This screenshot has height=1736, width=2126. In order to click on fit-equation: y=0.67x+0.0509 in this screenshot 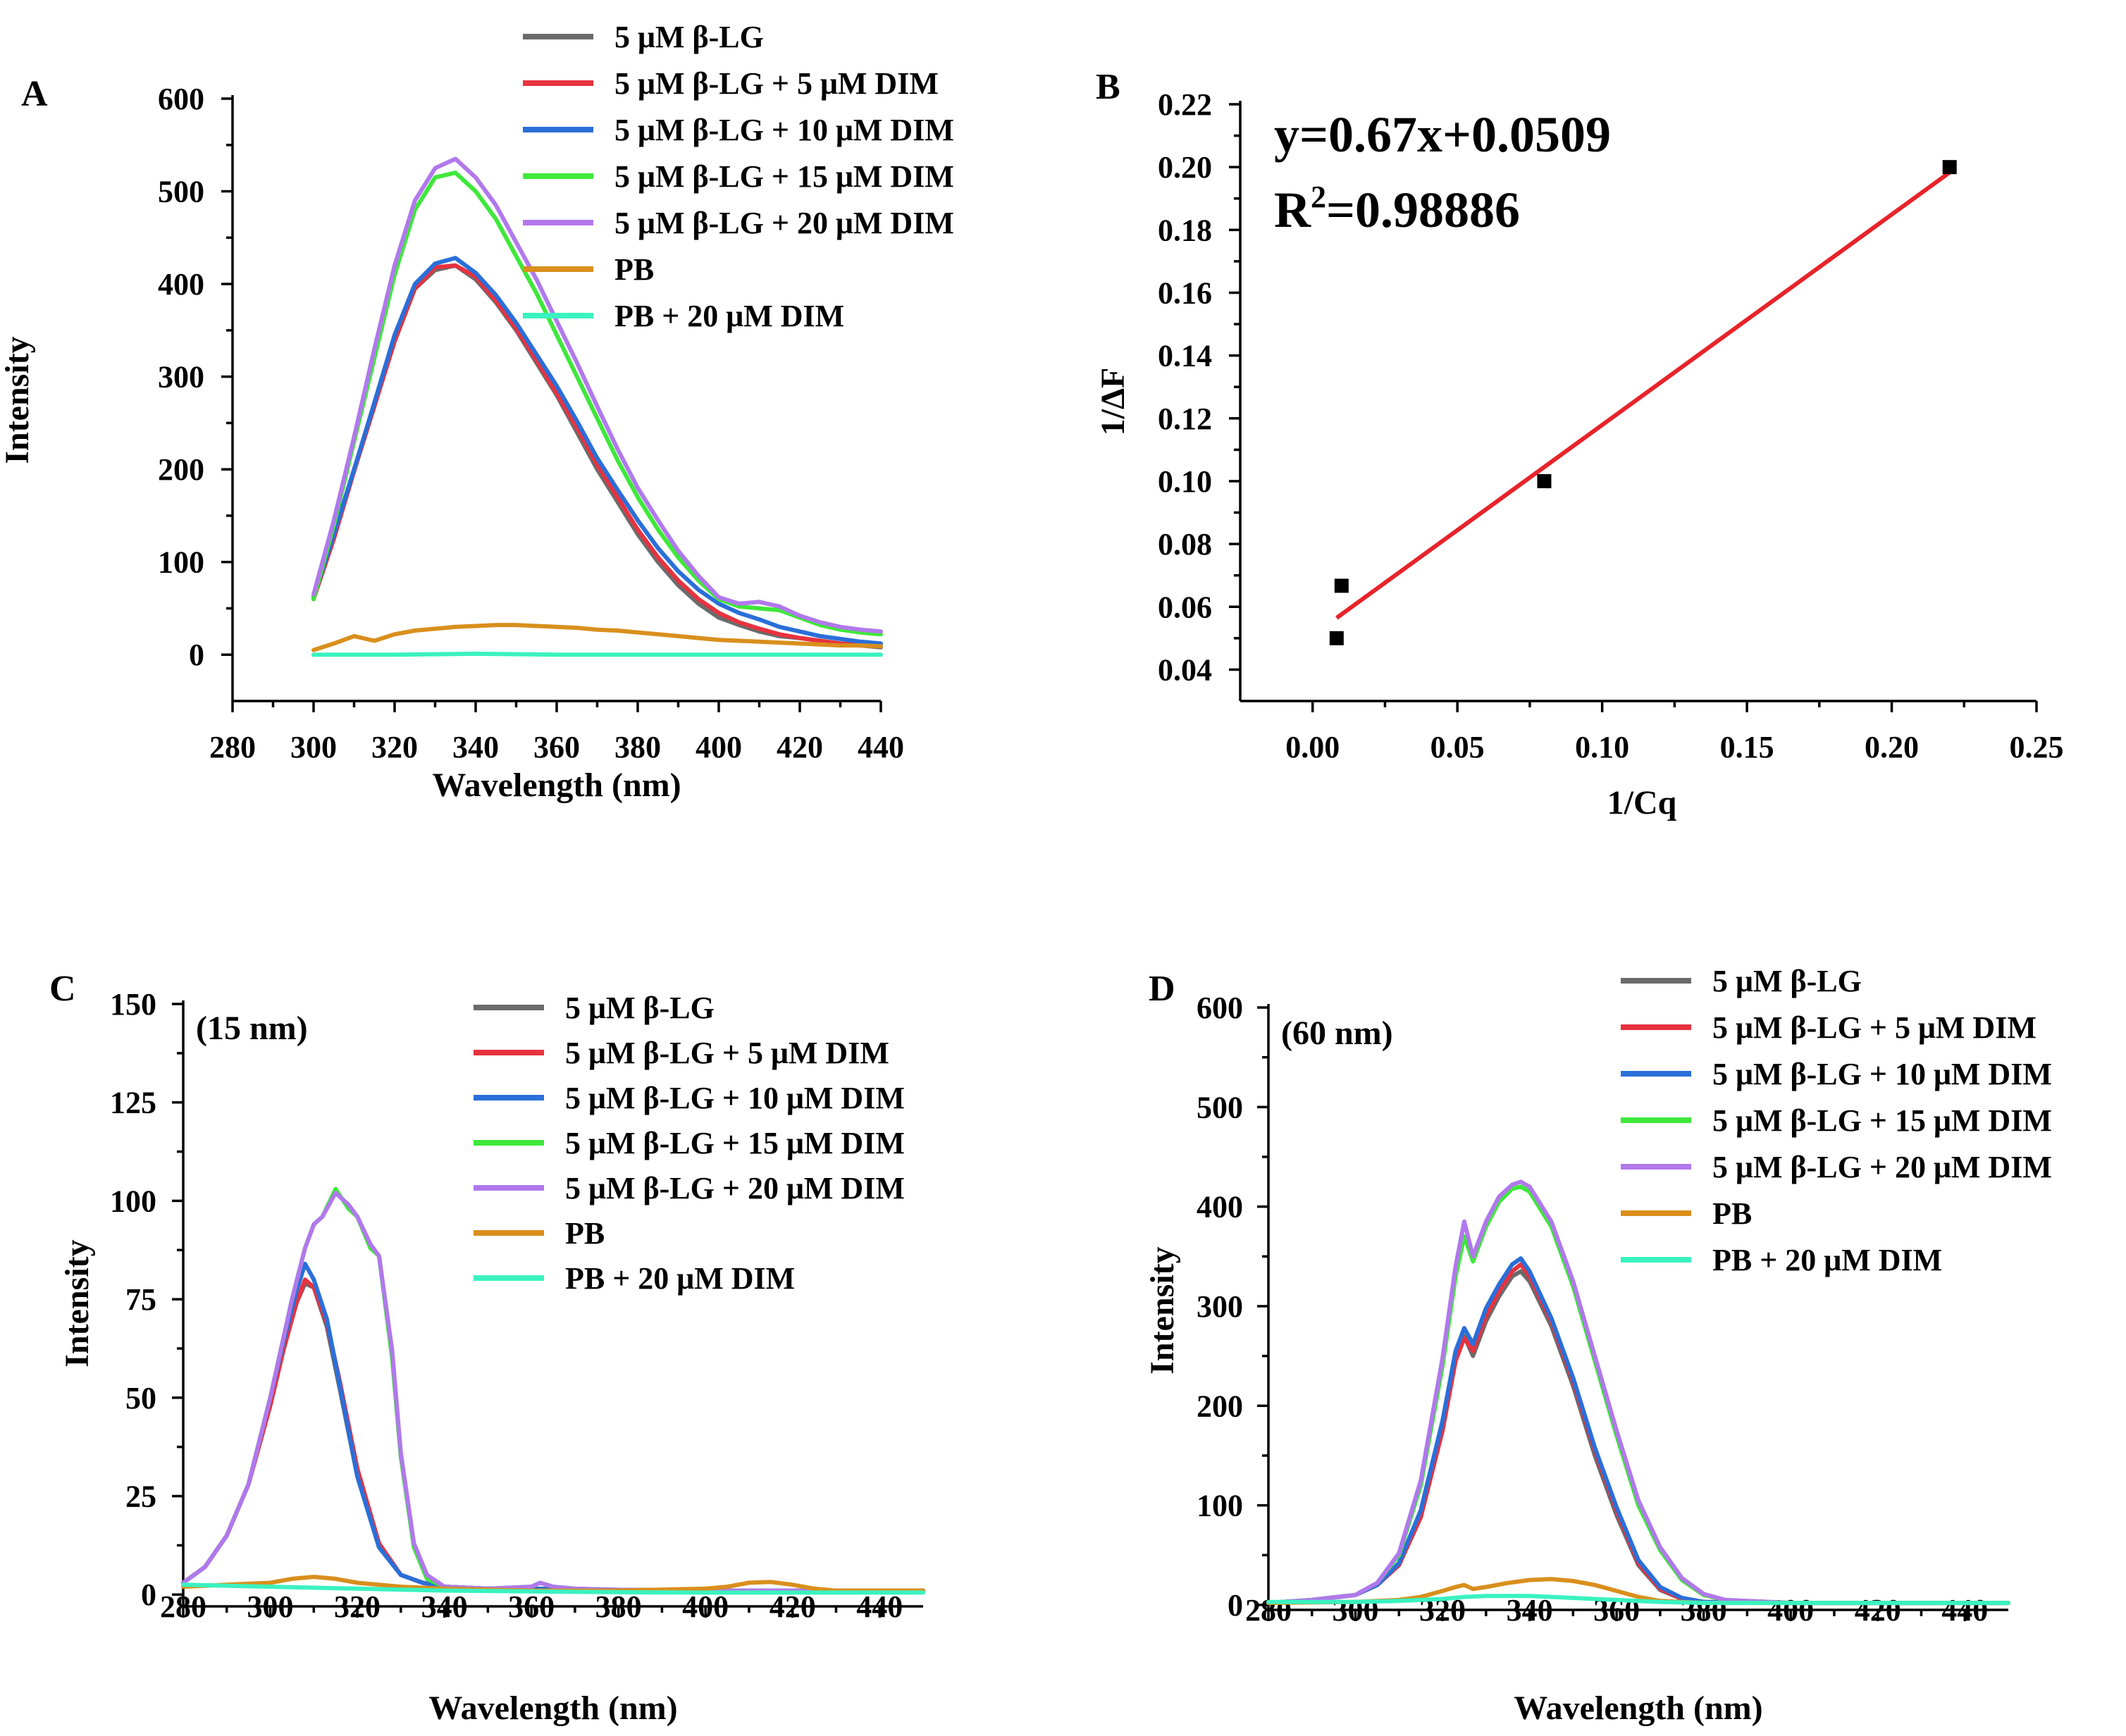, I will do `click(1442, 134)`.